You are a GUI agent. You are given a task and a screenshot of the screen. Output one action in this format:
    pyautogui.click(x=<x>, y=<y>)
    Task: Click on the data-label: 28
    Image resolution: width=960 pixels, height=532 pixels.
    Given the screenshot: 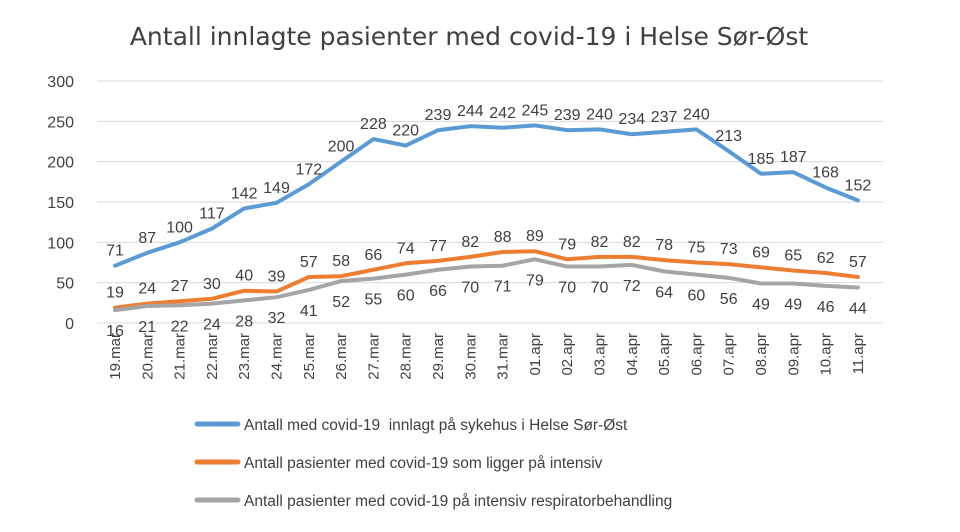 What is the action you would take?
    pyautogui.click(x=244, y=321)
    